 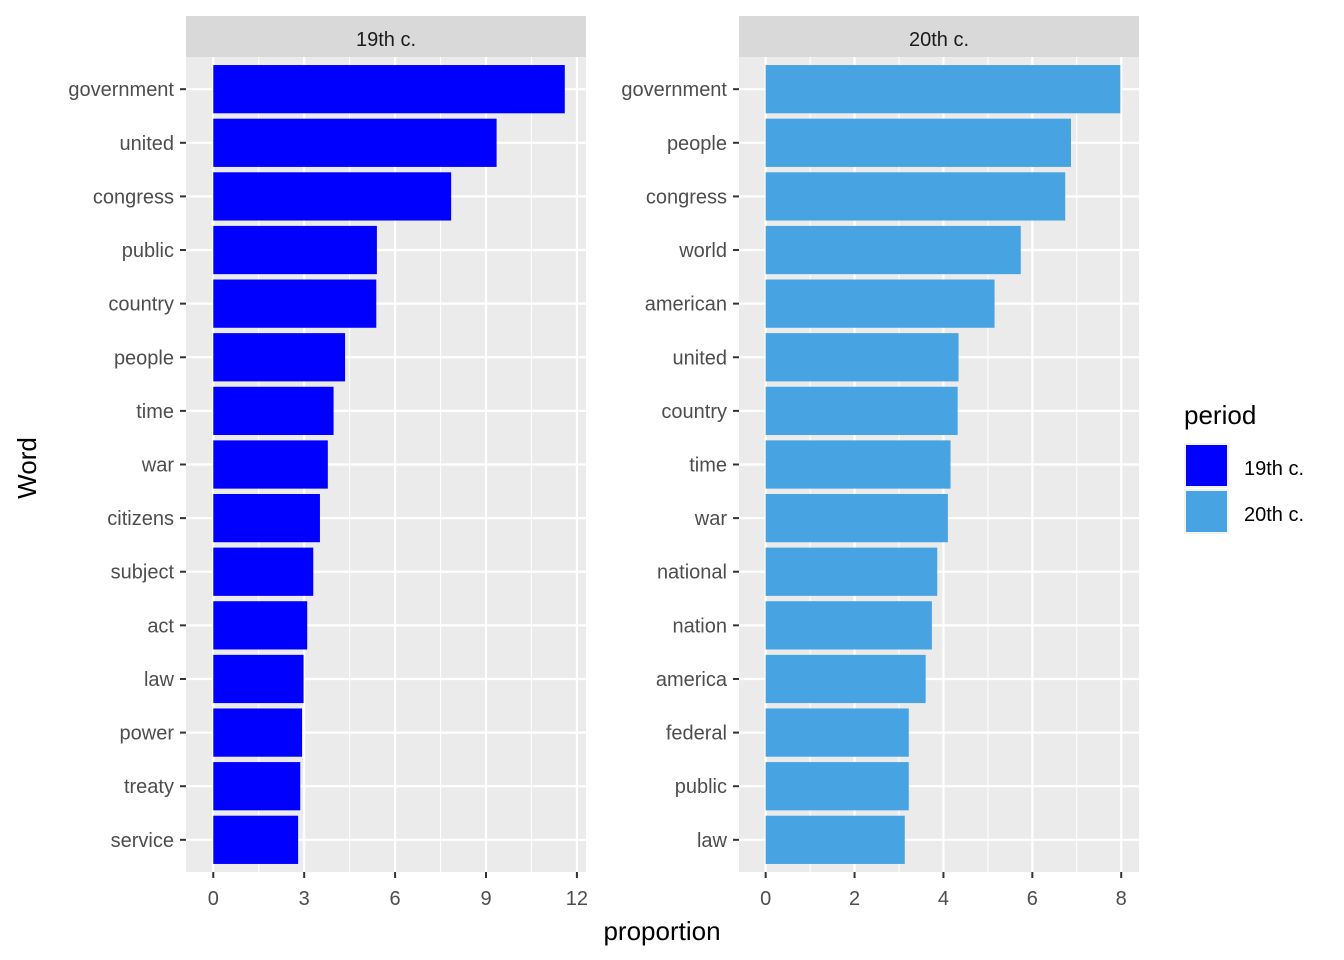 I want to click on legend: period 19th c. 20th c., so click(x=1244, y=467).